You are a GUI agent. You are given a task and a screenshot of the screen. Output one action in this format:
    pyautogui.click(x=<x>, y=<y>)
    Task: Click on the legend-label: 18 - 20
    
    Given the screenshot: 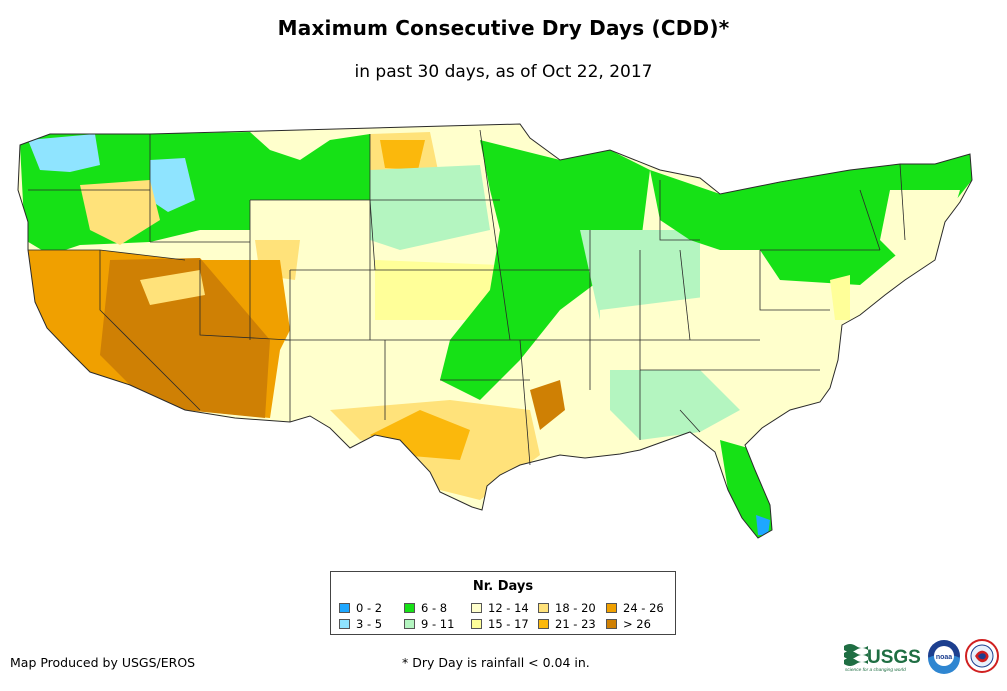 What is the action you would take?
    pyautogui.click(x=575, y=608)
    